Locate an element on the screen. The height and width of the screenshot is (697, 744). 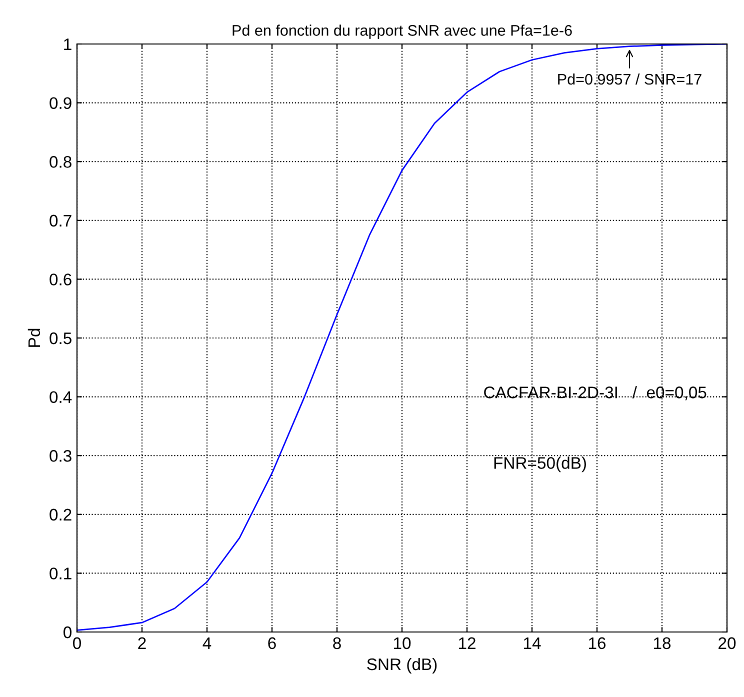
annotation: Pd=0.9957 / SNR=17 is located at coordinates (630, 79).